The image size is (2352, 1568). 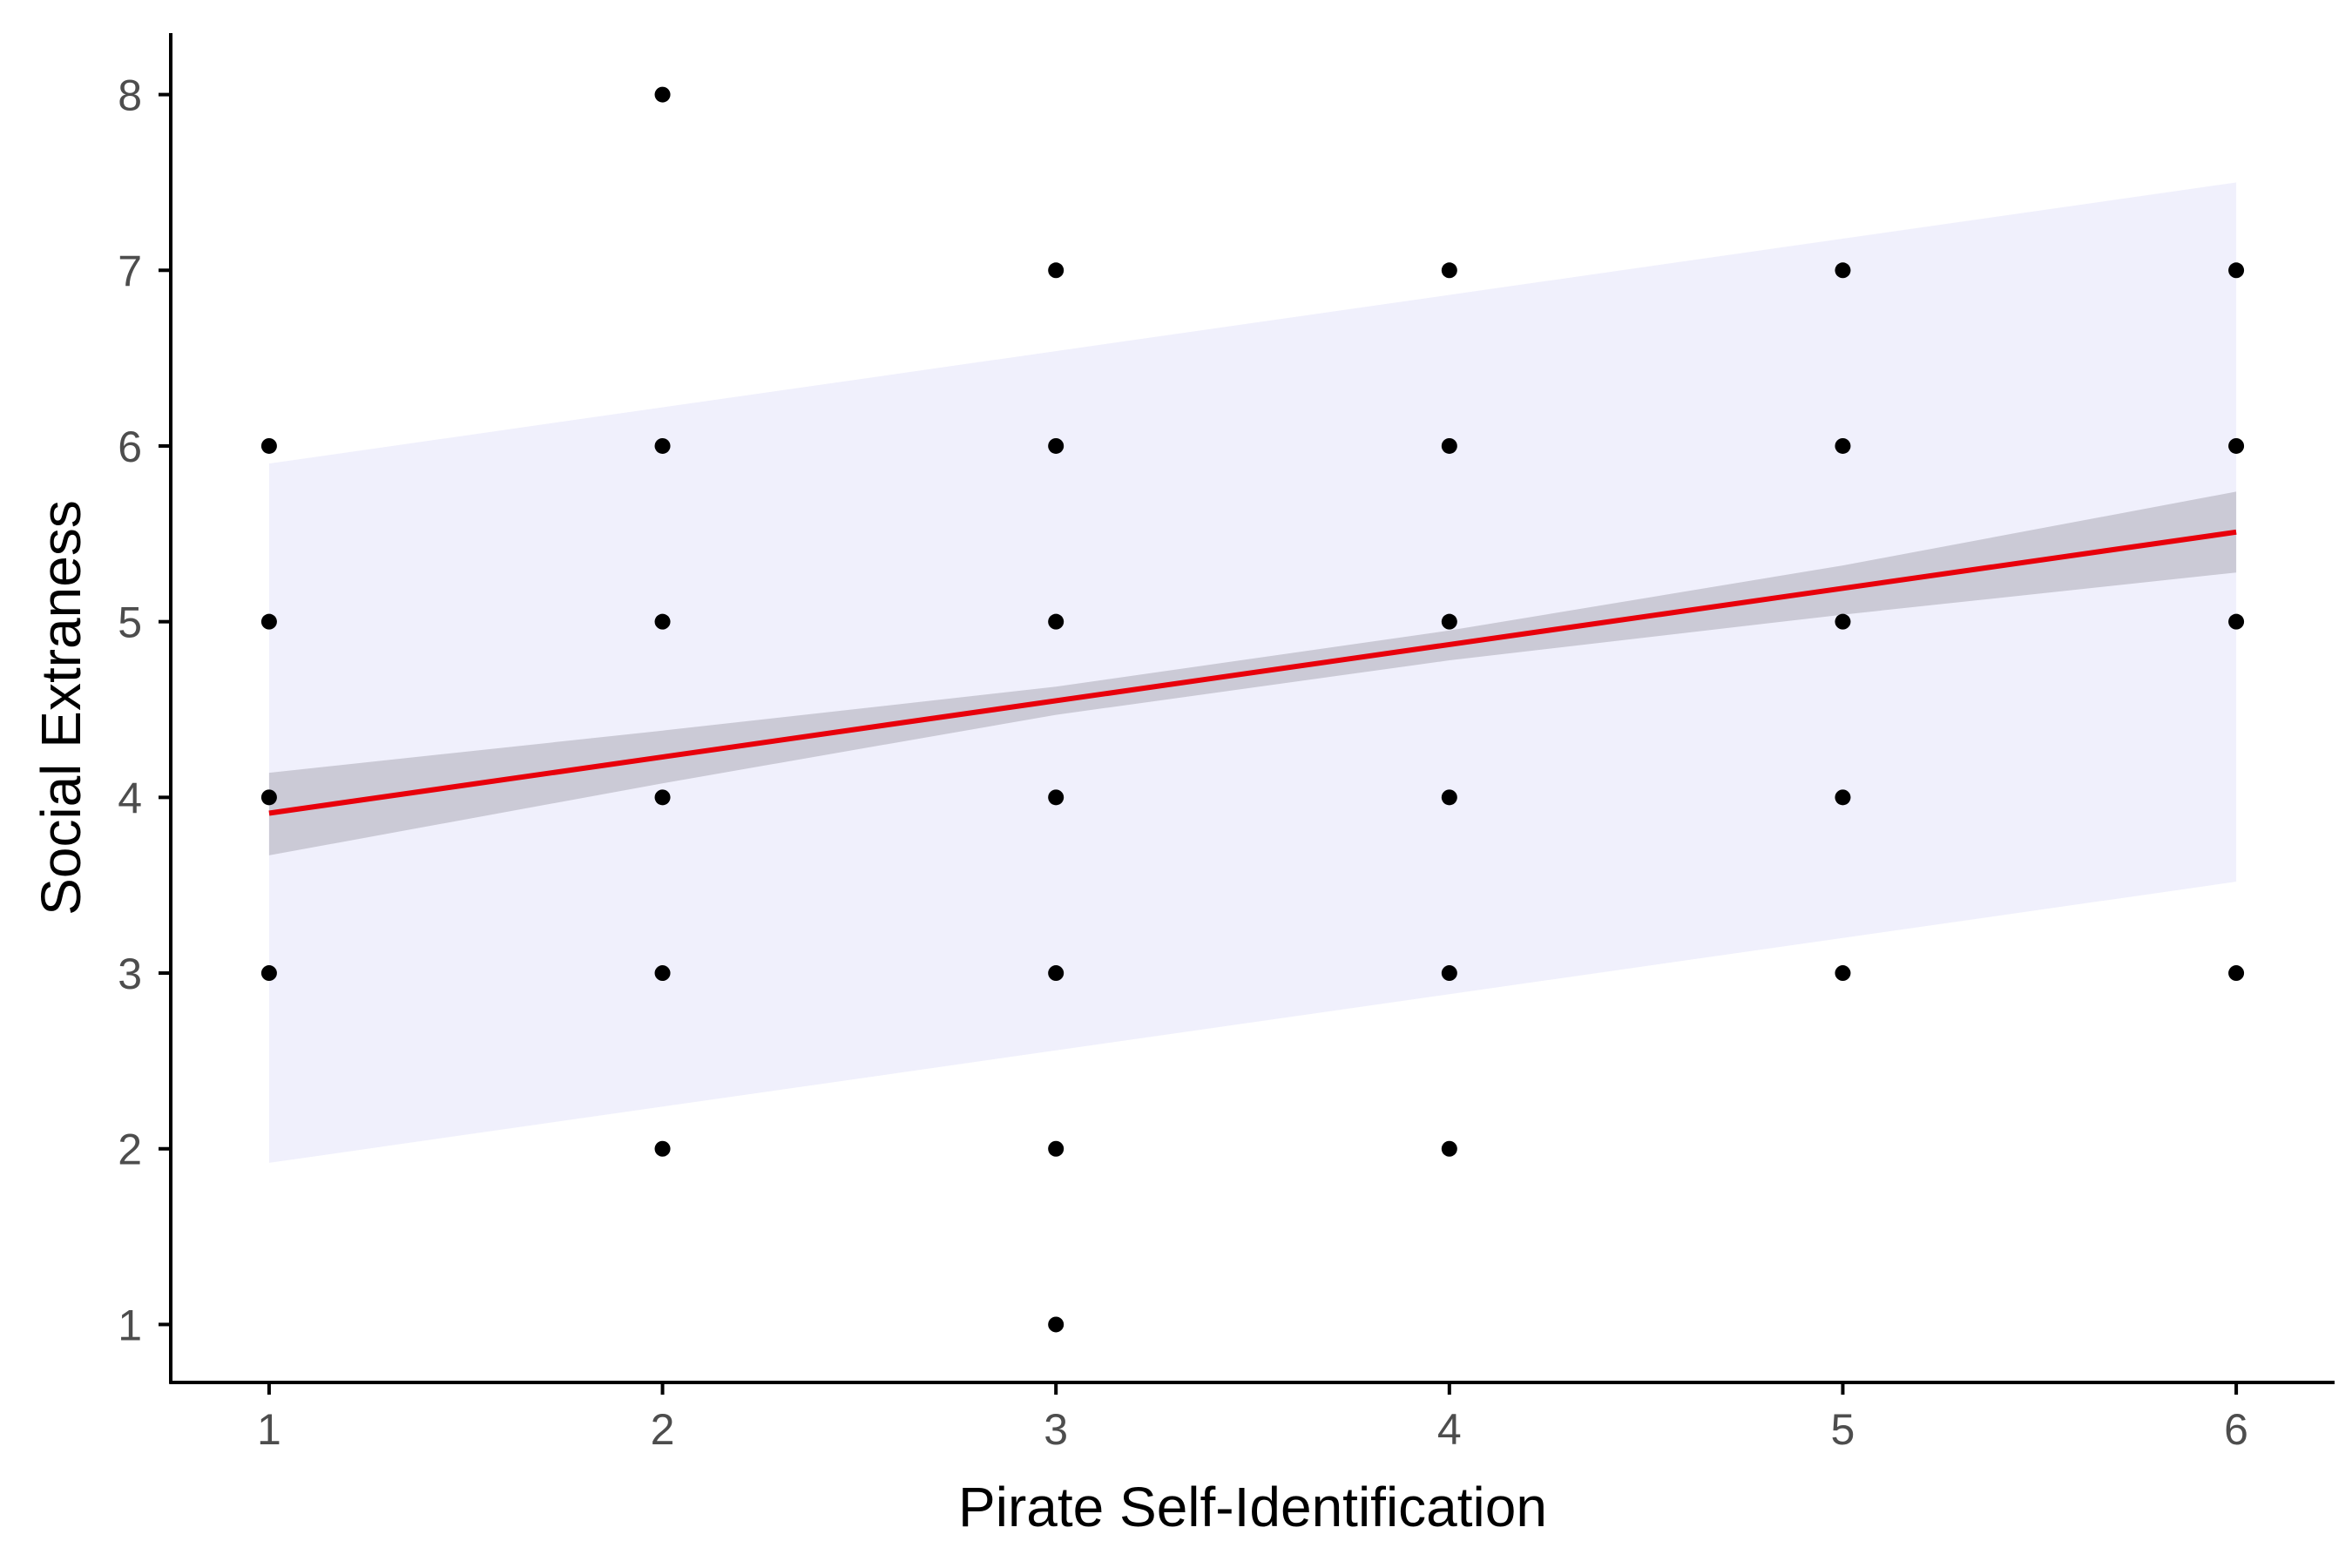 I want to click on x-tick-label: 1, so click(x=269, y=1429).